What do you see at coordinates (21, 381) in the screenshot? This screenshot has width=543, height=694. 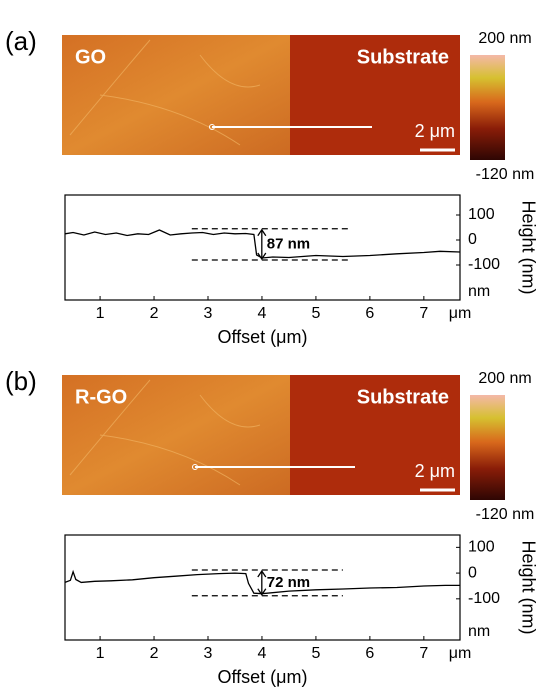 I see `panel-label: (b)` at bounding box center [21, 381].